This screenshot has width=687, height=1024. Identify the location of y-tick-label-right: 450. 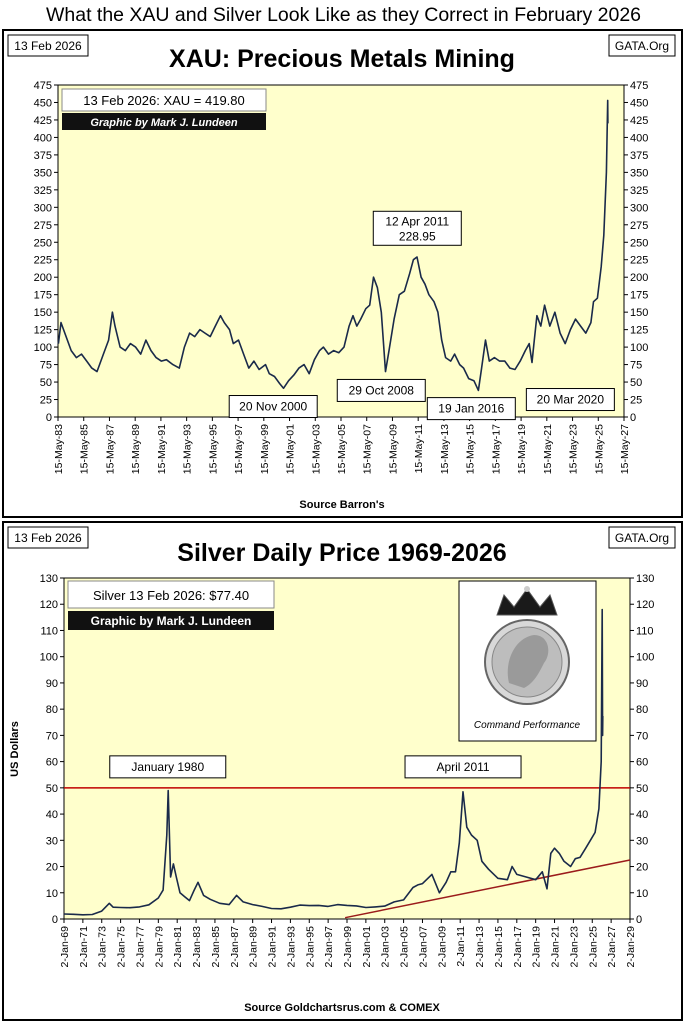
(639, 103).